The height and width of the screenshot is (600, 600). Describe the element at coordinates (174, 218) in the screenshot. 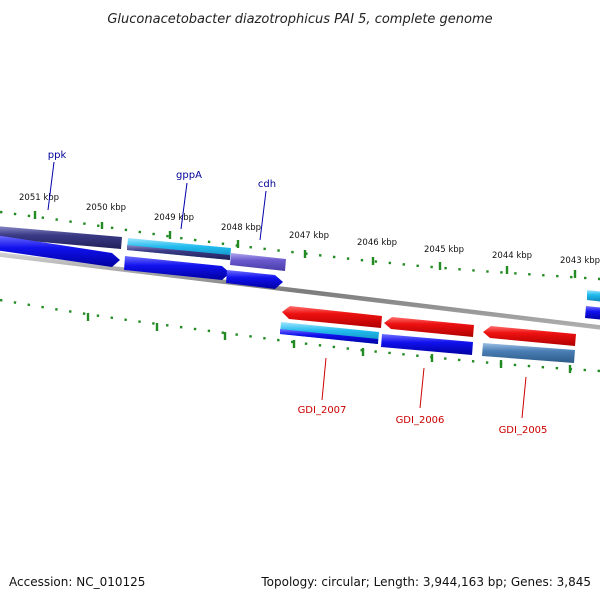

I see `scale-label: 2049 kbp` at that location.